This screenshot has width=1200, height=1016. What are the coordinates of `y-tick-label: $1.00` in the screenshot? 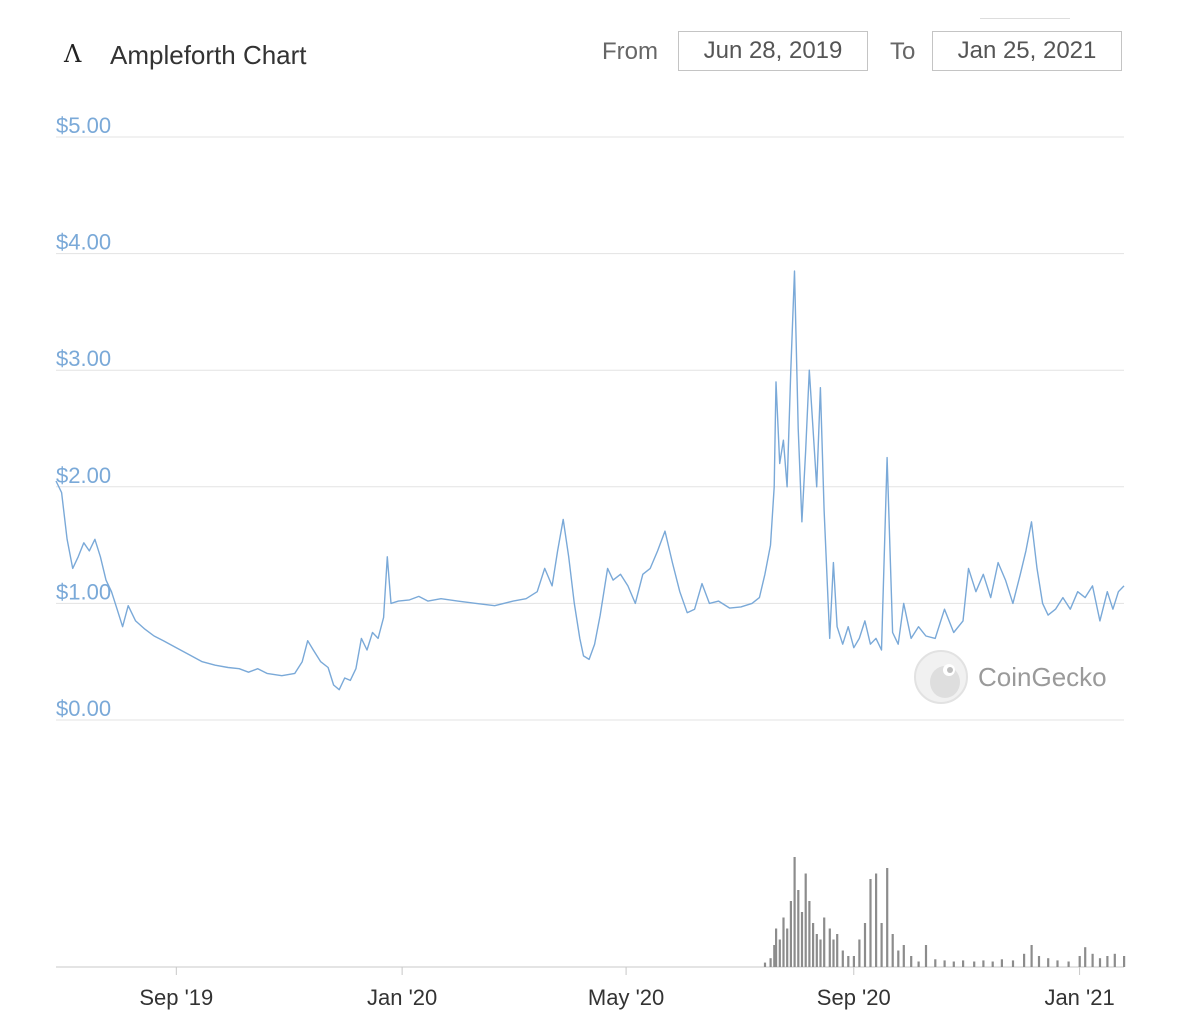 It's located at (83, 591).